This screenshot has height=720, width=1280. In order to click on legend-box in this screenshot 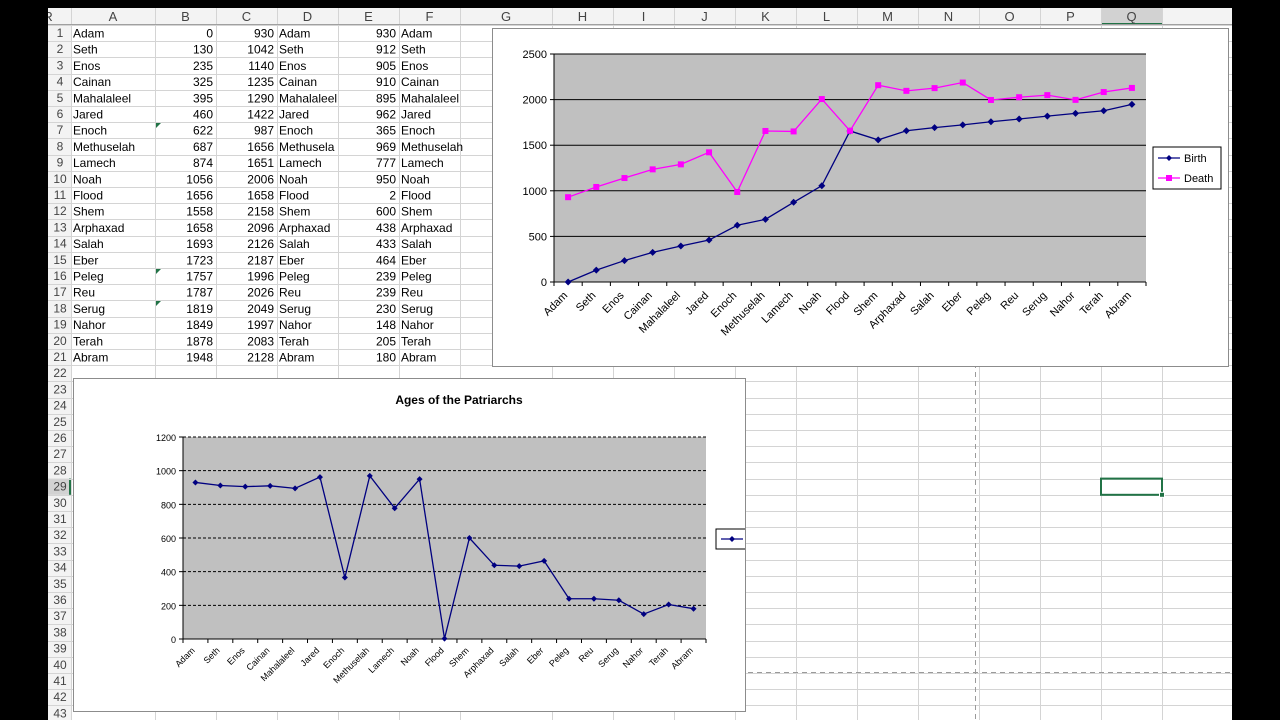, I will do `click(1187, 168)`.